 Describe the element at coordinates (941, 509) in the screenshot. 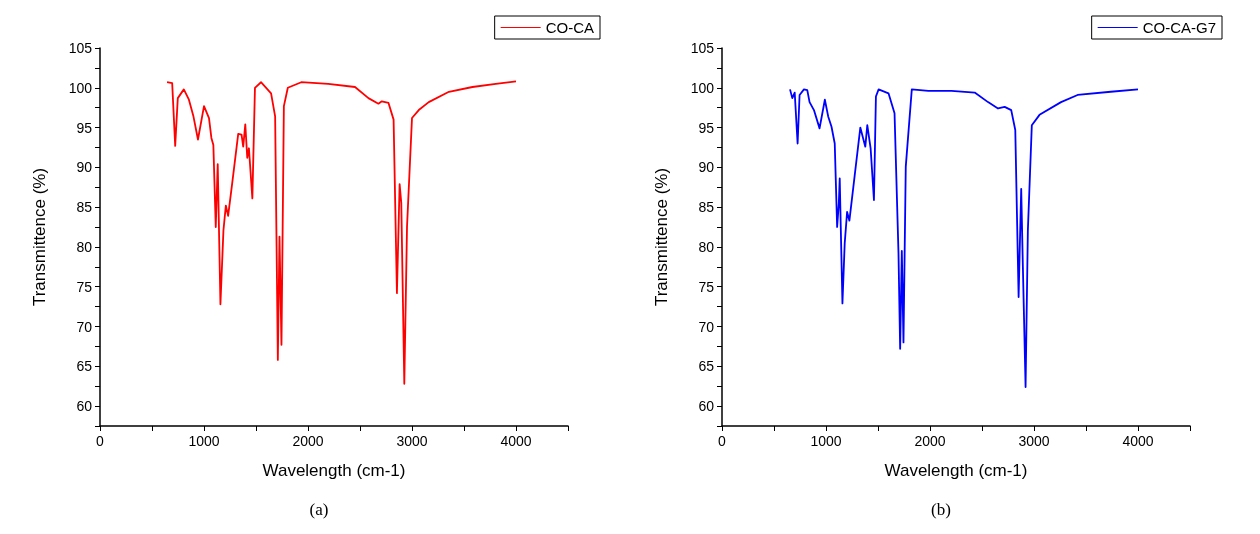

I see `text: (b)` at that location.